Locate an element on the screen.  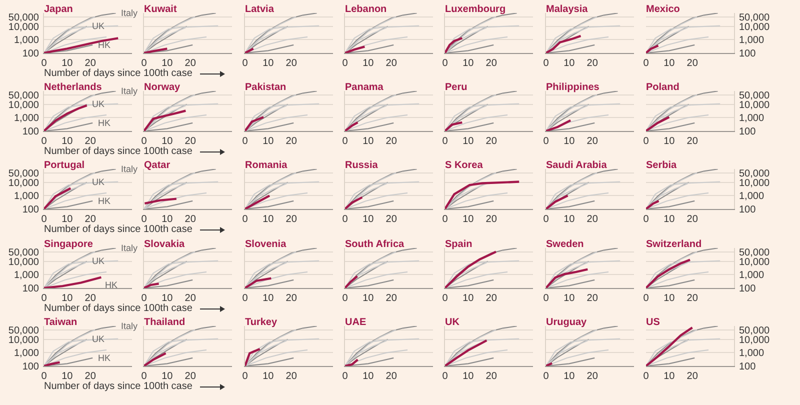
chart-title: Philippines is located at coordinates (573, 88).